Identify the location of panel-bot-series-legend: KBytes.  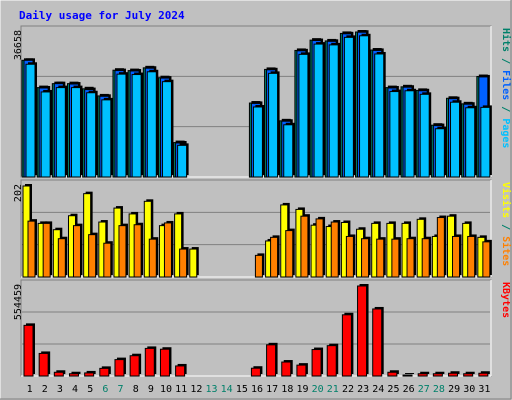
(505, 300).